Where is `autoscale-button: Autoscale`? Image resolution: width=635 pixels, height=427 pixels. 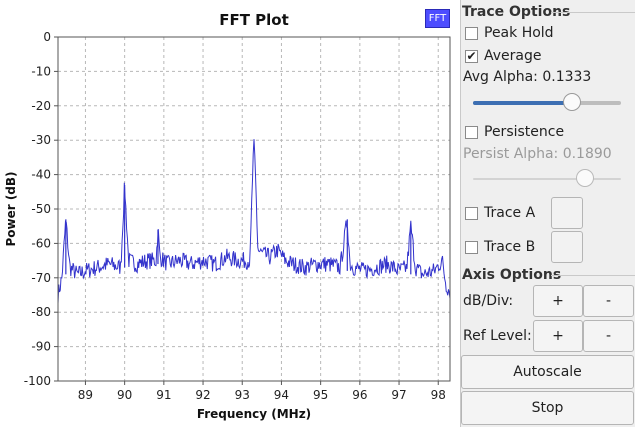 autoscale-button: Autoscale is located at coordinates (547, 372).